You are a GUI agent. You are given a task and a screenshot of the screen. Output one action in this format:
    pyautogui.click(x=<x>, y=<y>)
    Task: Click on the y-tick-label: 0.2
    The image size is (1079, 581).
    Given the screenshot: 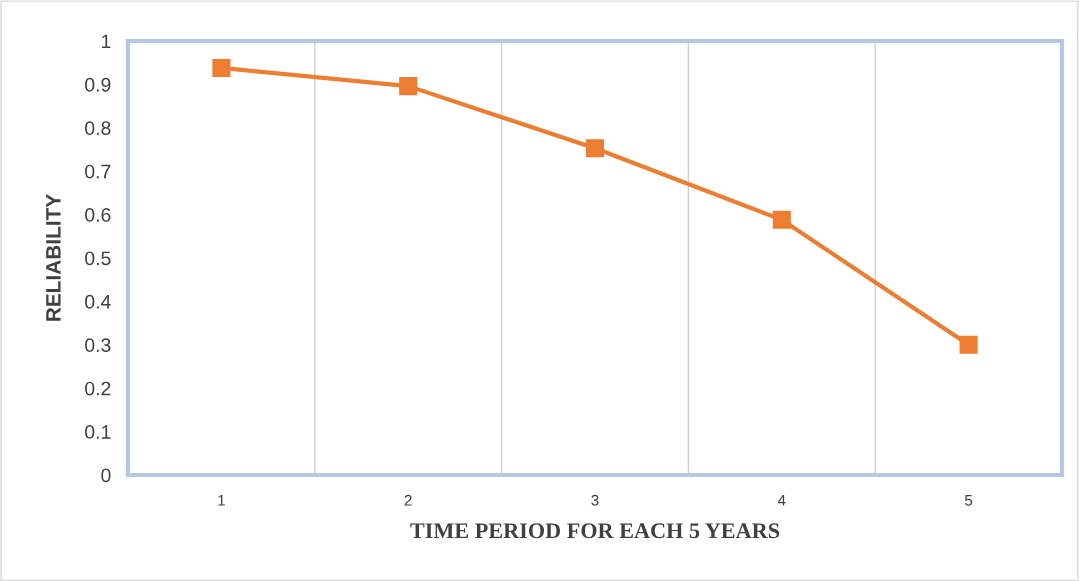 What is the action you would take?
    pyautogui.click(x=98, y=388)
    